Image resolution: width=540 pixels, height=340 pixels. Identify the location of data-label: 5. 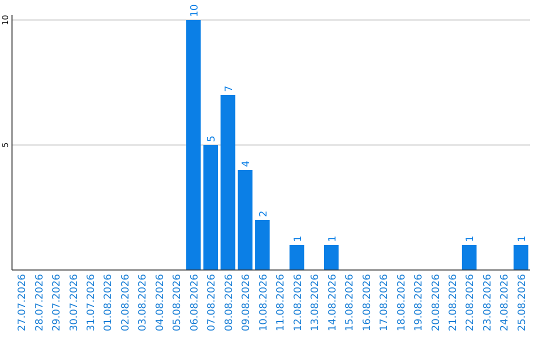
(212, 139).